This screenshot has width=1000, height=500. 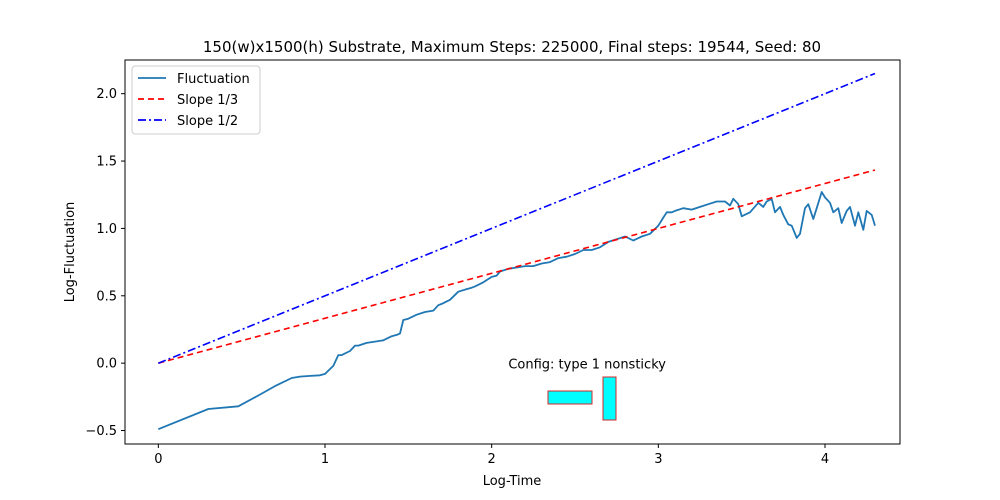 I want to click on legend-box, so click(x=196, y=100).